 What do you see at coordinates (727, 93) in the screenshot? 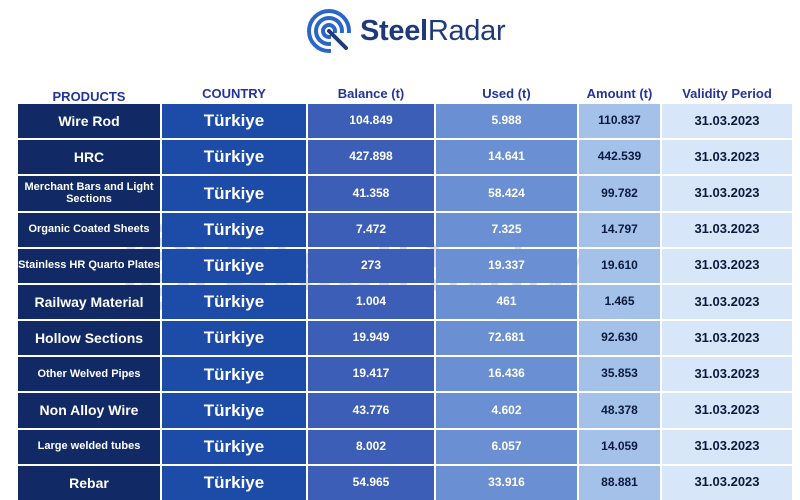
I see `header-validity: Validity Period` at bounding box center [727, 93].